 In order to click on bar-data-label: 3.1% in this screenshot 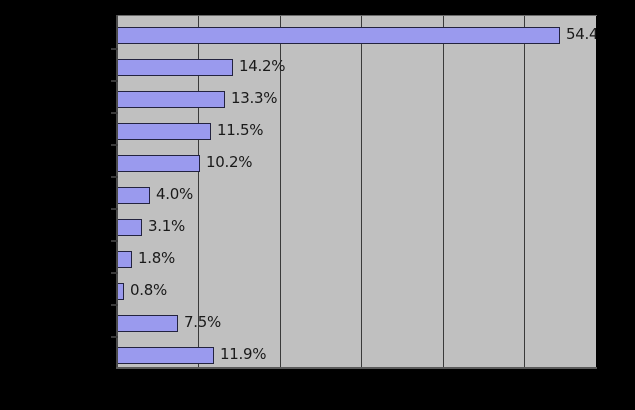, I will do `click(166, 226)`.